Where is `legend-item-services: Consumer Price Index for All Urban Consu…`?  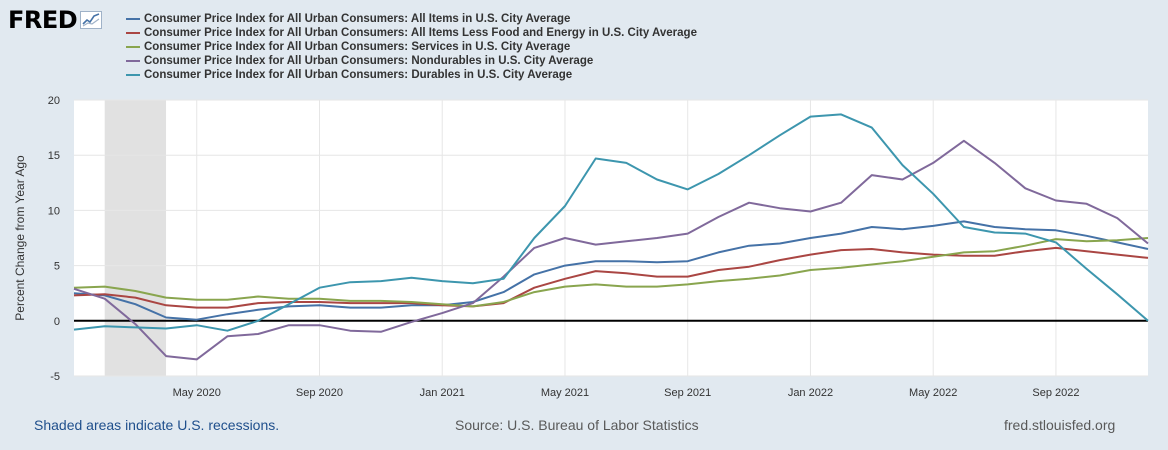
legend-item-services: Consumer Price Index for All Urban Consu… is located at coordinates (411, 47).